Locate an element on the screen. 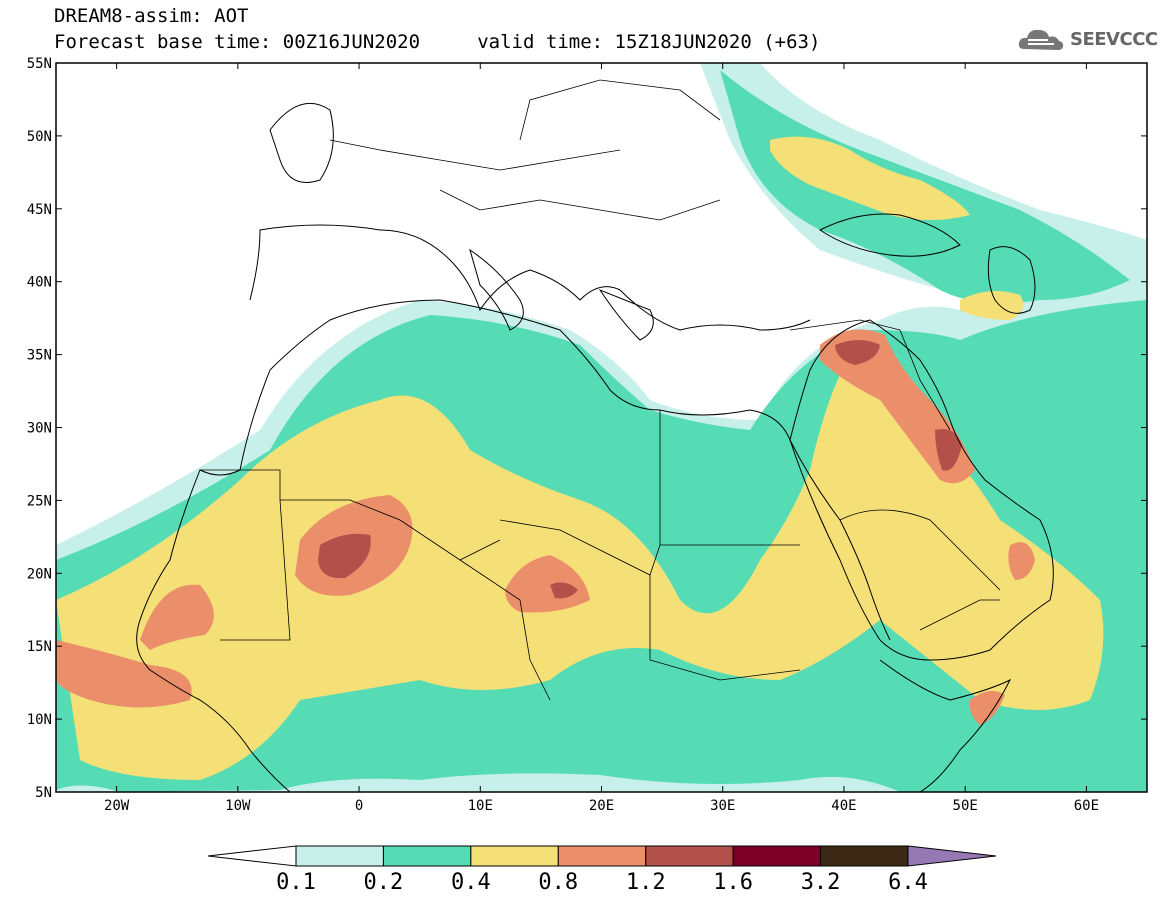 The width and height of the screenshot is (1165, 905). aot-band-1.2-chad is located at coordinates (564, 590).